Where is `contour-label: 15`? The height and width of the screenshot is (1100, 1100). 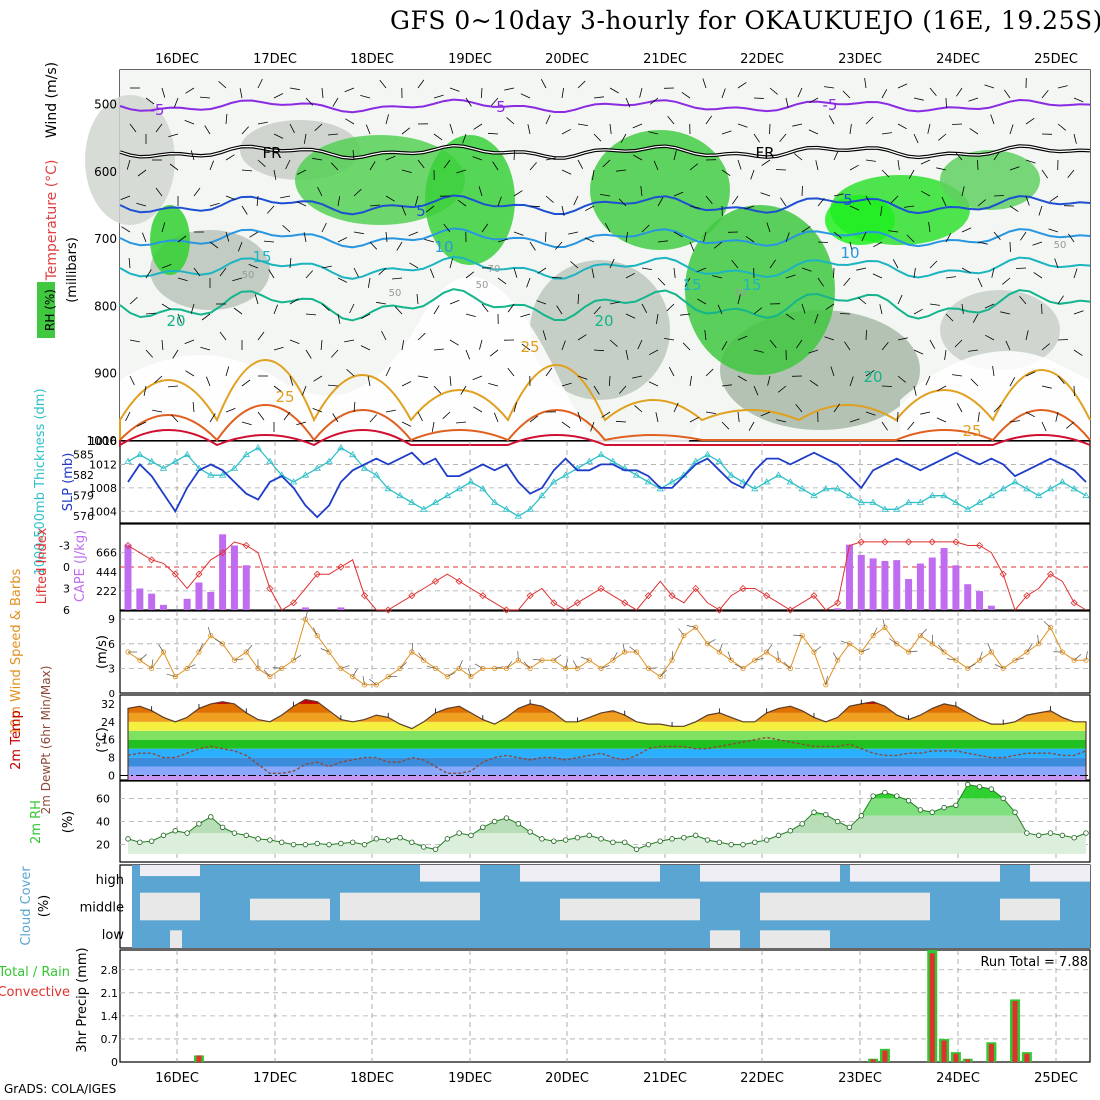 contour-label: 15 is located at coordinates (751, 285).